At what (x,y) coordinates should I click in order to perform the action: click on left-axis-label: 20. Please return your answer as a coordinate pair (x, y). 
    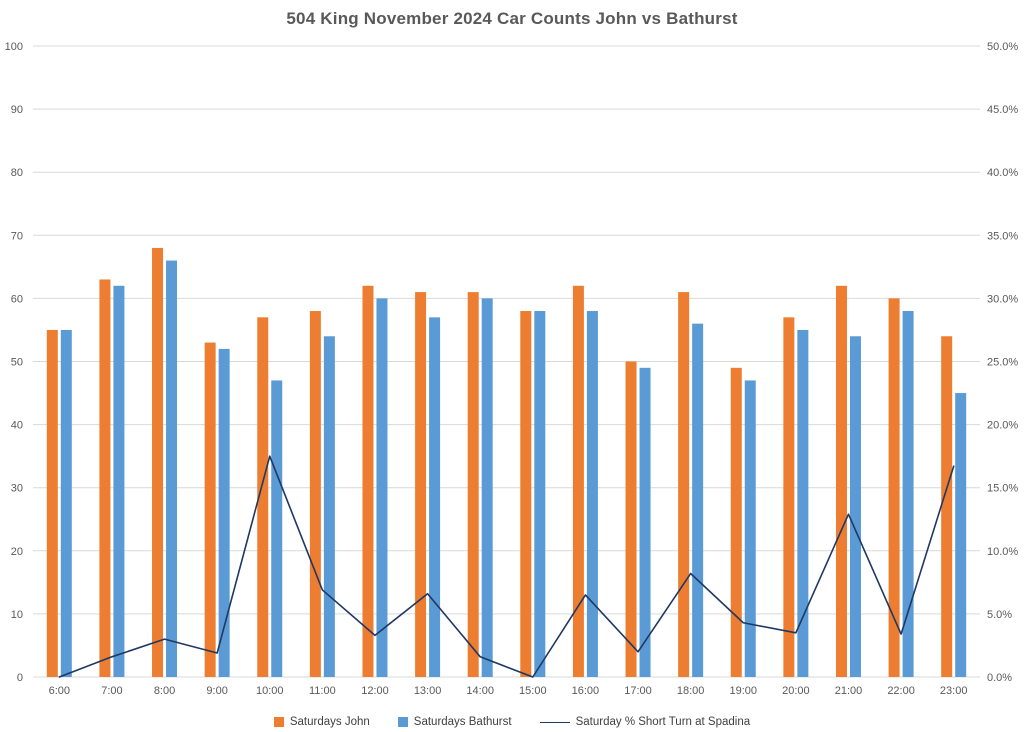
    Looking at the image, I should click on (17, 552).